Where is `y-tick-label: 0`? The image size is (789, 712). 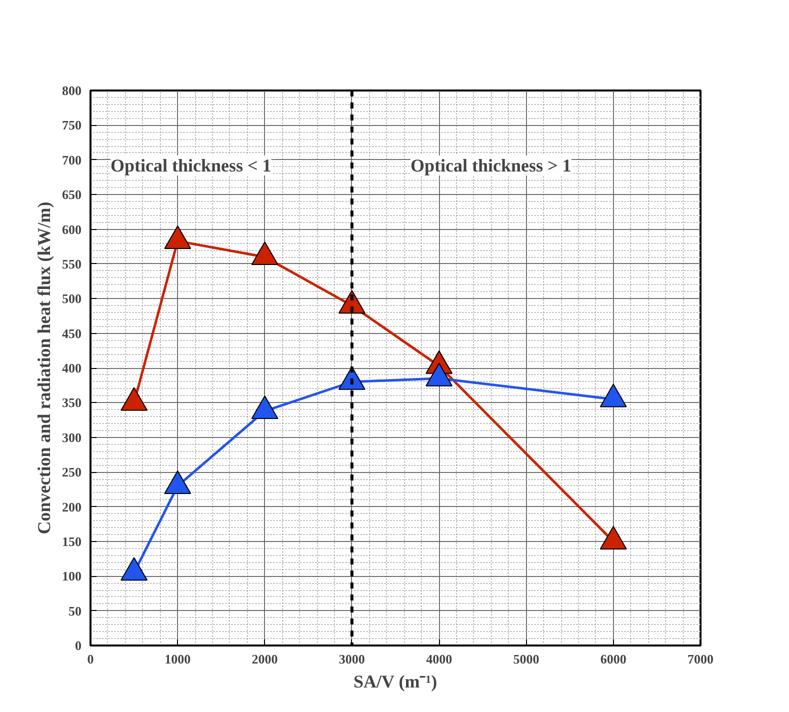
y-tick-label: 0 is located at coordinates (78, 645).